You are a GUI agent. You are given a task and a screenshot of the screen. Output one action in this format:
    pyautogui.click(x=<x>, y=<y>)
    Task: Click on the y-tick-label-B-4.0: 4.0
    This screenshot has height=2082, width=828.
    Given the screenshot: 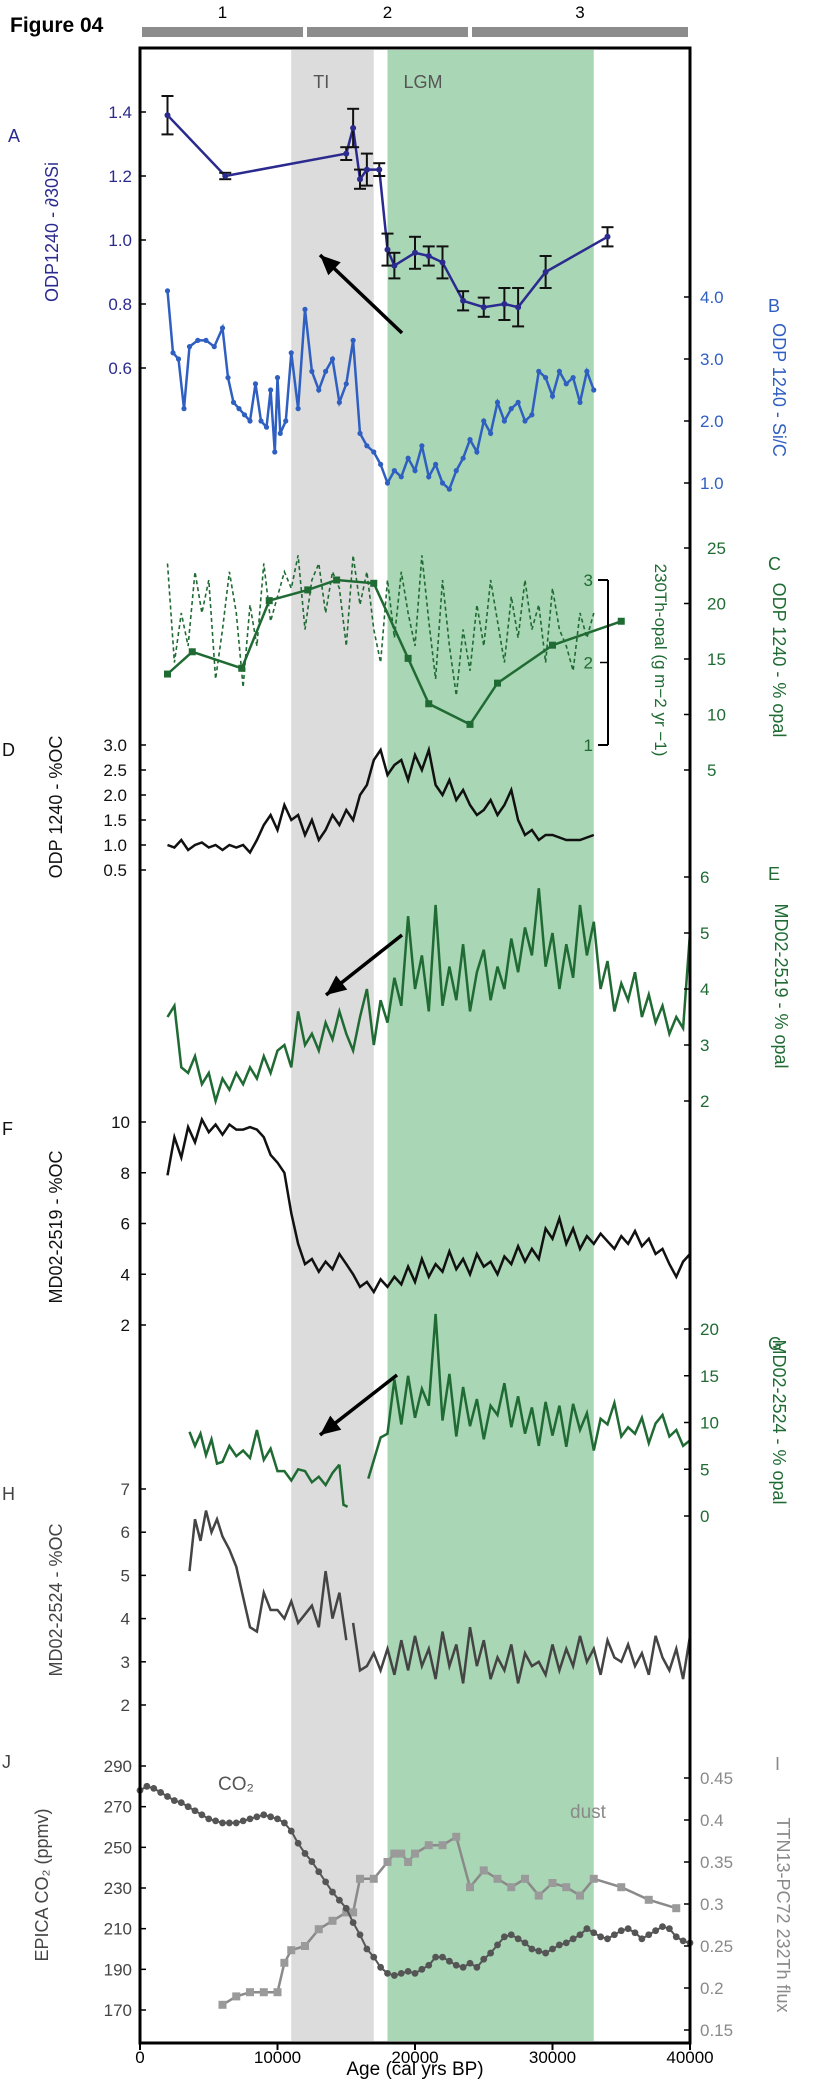 What is the action you would take?
    pyautogui.click(x=712, y=297)
    